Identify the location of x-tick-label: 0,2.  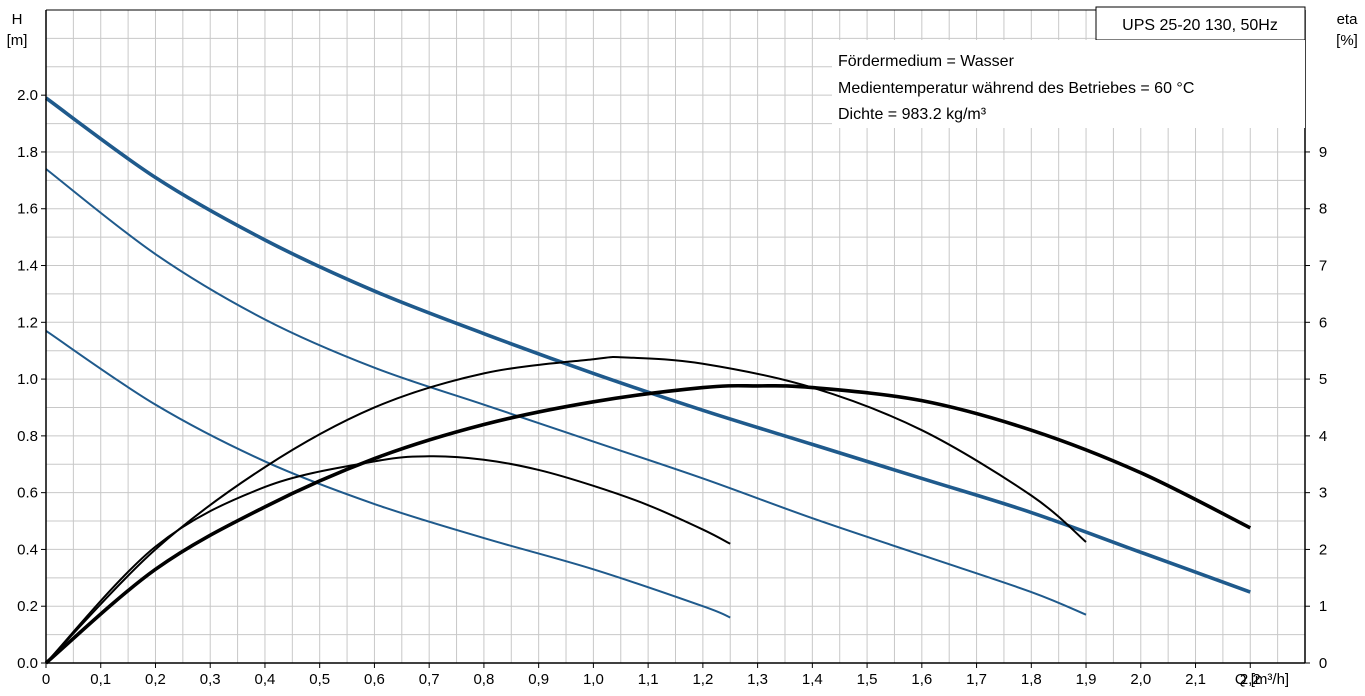
(155, 679).